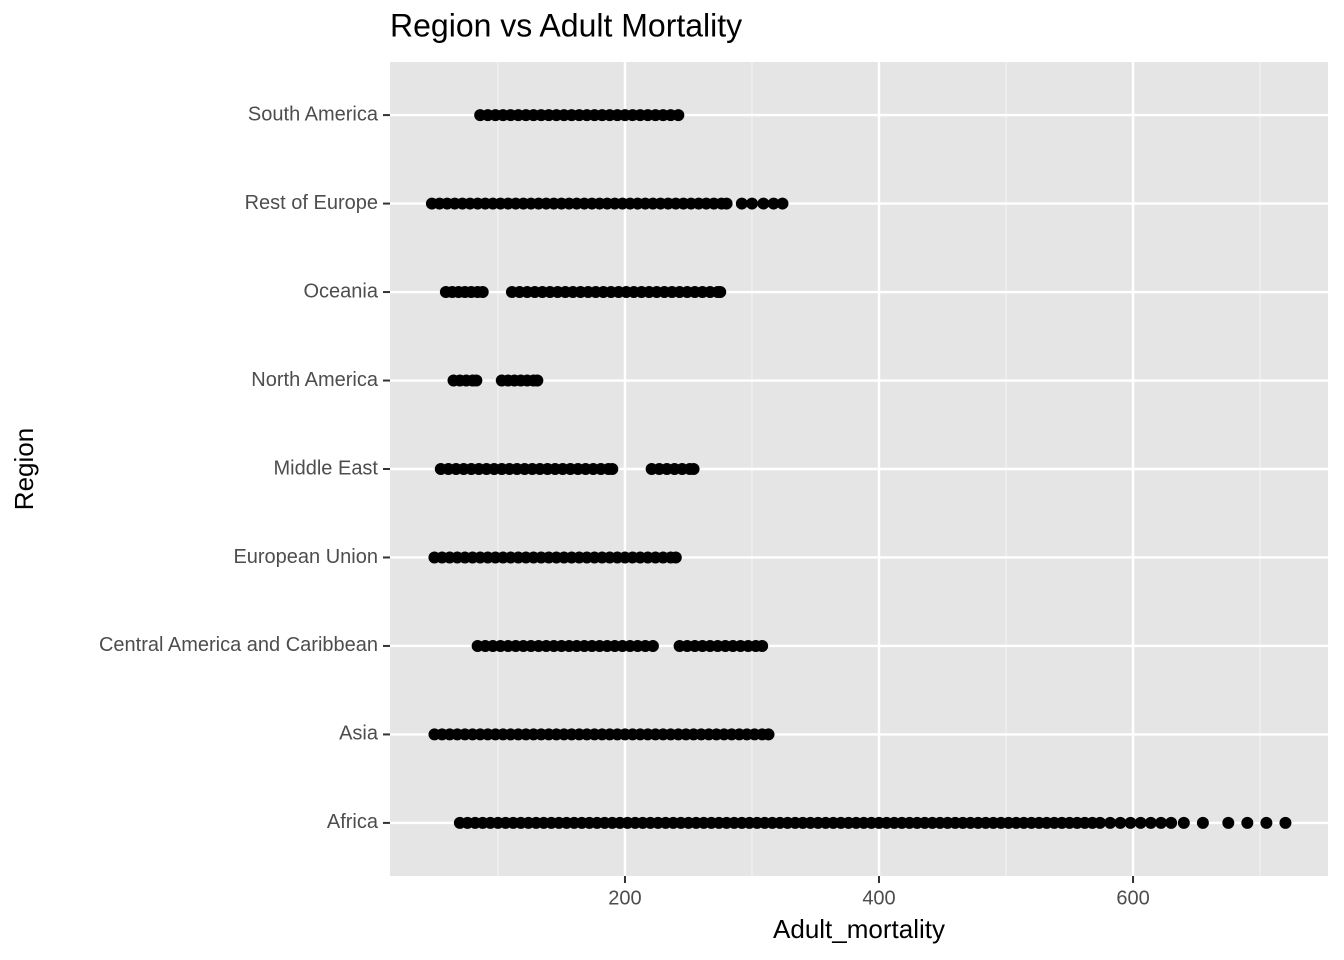  Describe the element at coordinates (341, 291) in the screenshot. I see `y-tick-label: Oceania` at that location.